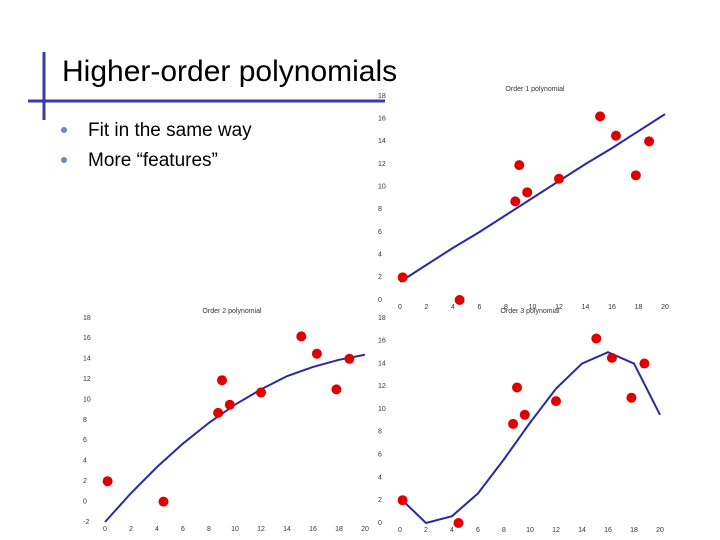 The width and height of the screenshot is (720, 540). Describe the element at coordinates (535, 89) in the screenshot. I see `chart-title: Order 1 polynomial` at that location.